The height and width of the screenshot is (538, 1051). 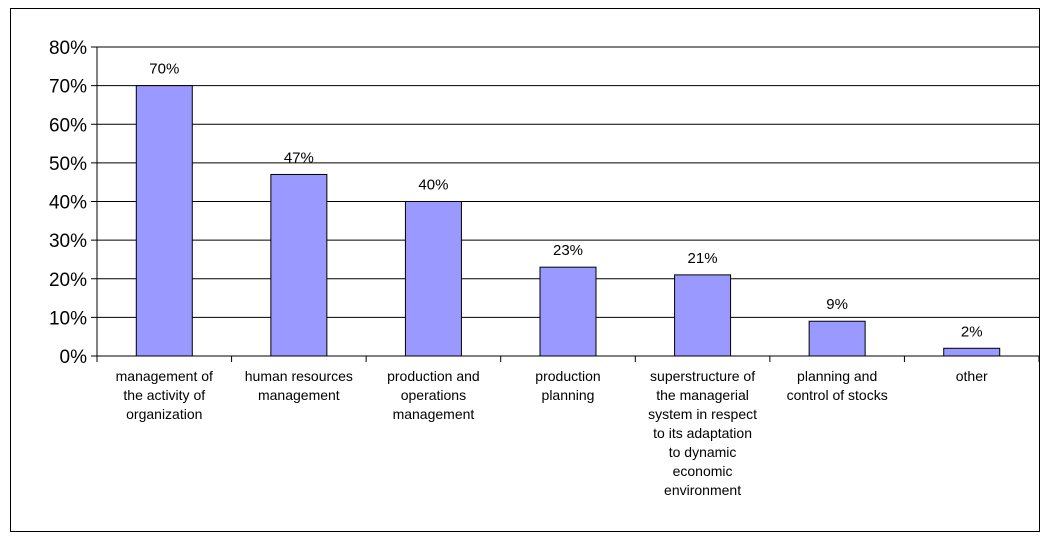 What do you see at coordinates (837, 304) in the screenshot?
I see `data-label: 9%` at bounding box center [837, 304].